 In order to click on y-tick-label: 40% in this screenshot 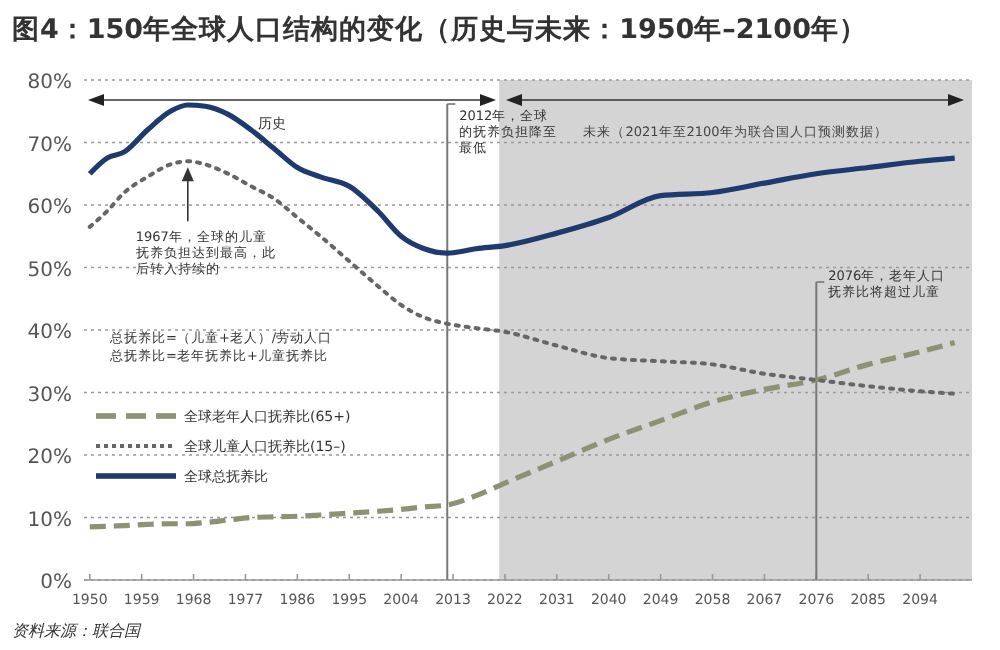, I will do `click(49, 333)`.